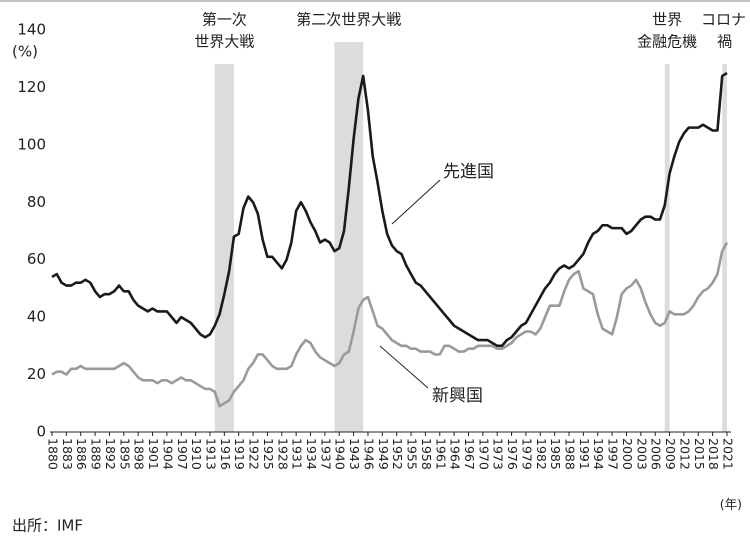 The width and height of the screenshot is (750, 539). I want to click on x-tick-label: 1898, so click(139, 454).